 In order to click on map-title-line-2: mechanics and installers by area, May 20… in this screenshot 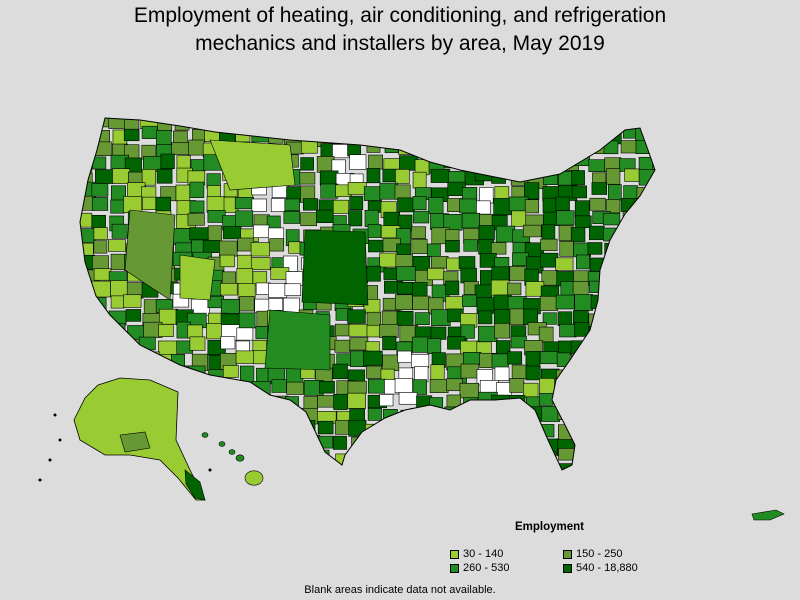, I will do `click(400, 43)`.